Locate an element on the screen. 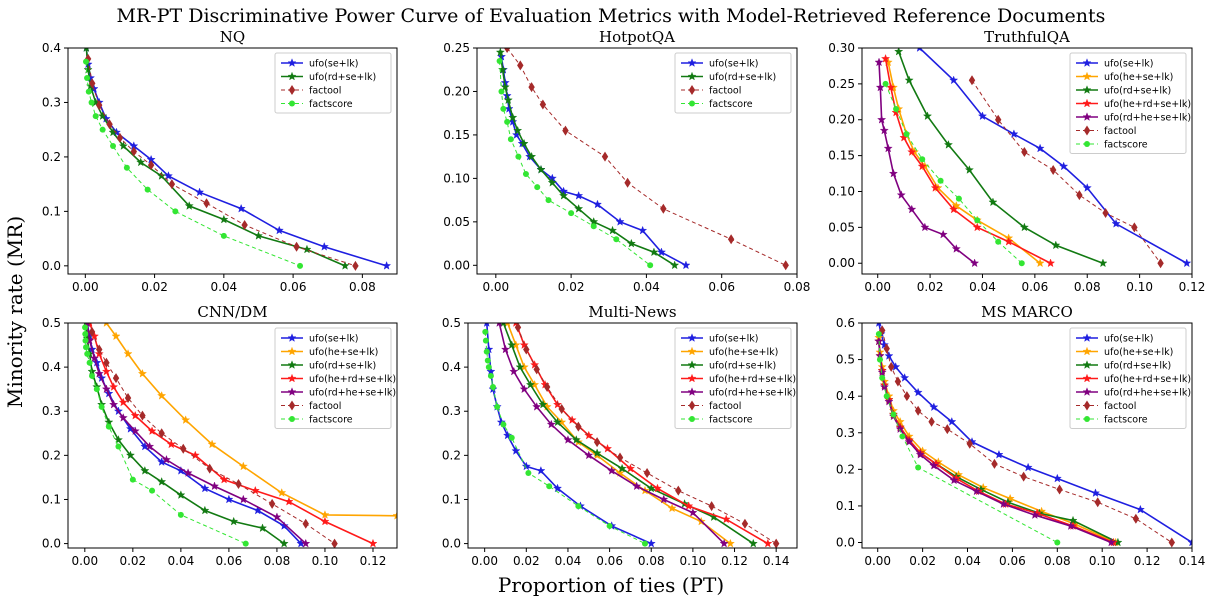 The height and width of the screenshot is (601, 1222). y-tick-label: 0.25 is located at coordinates (456, 48).